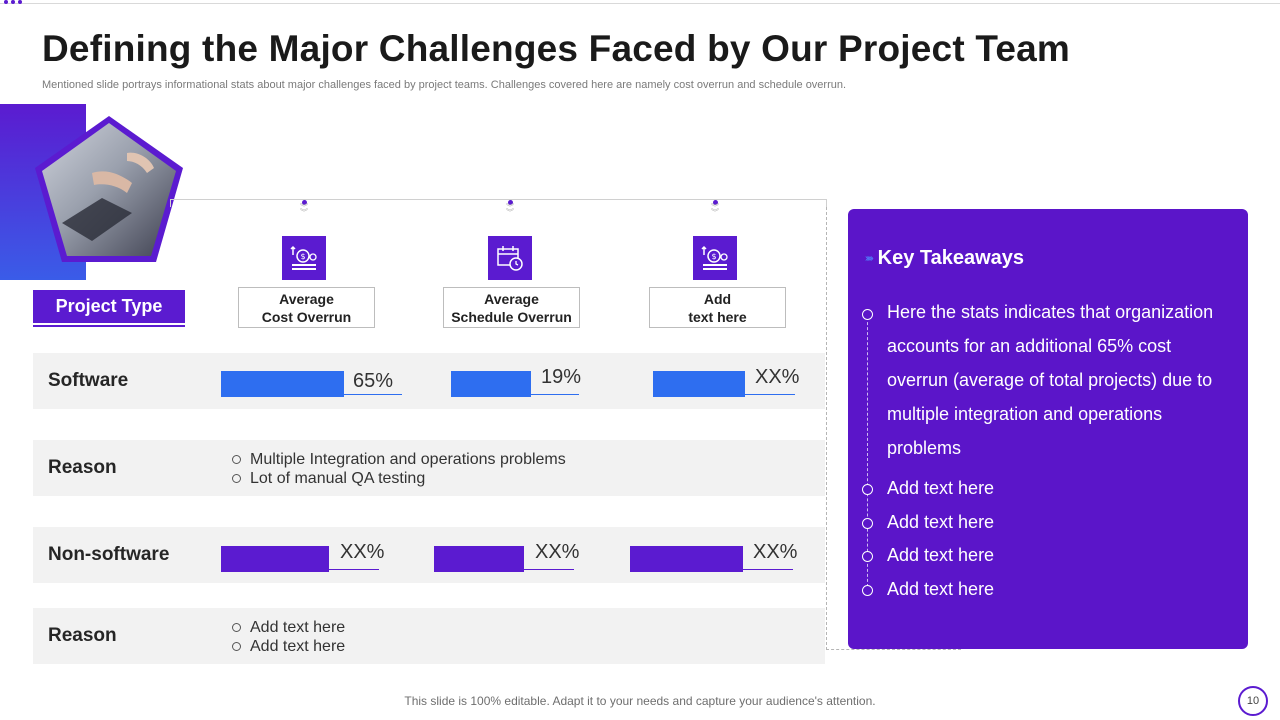 The width and height of the screenshot is (1280, 720). I want to click on key-takeaways-header: ››››› Key Takeaways, so click(944, 258).